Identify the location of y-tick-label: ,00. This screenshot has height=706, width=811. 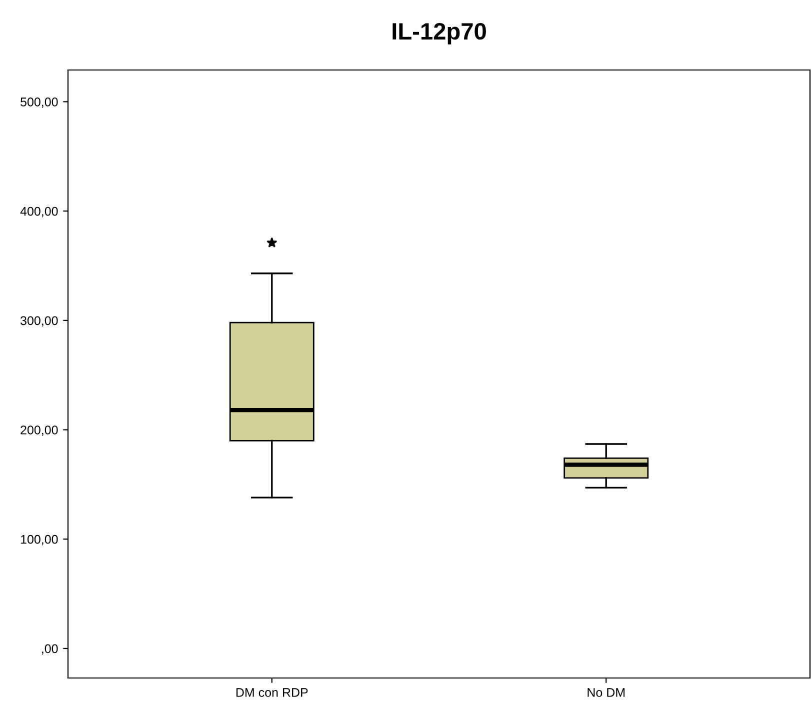
(50, 649).